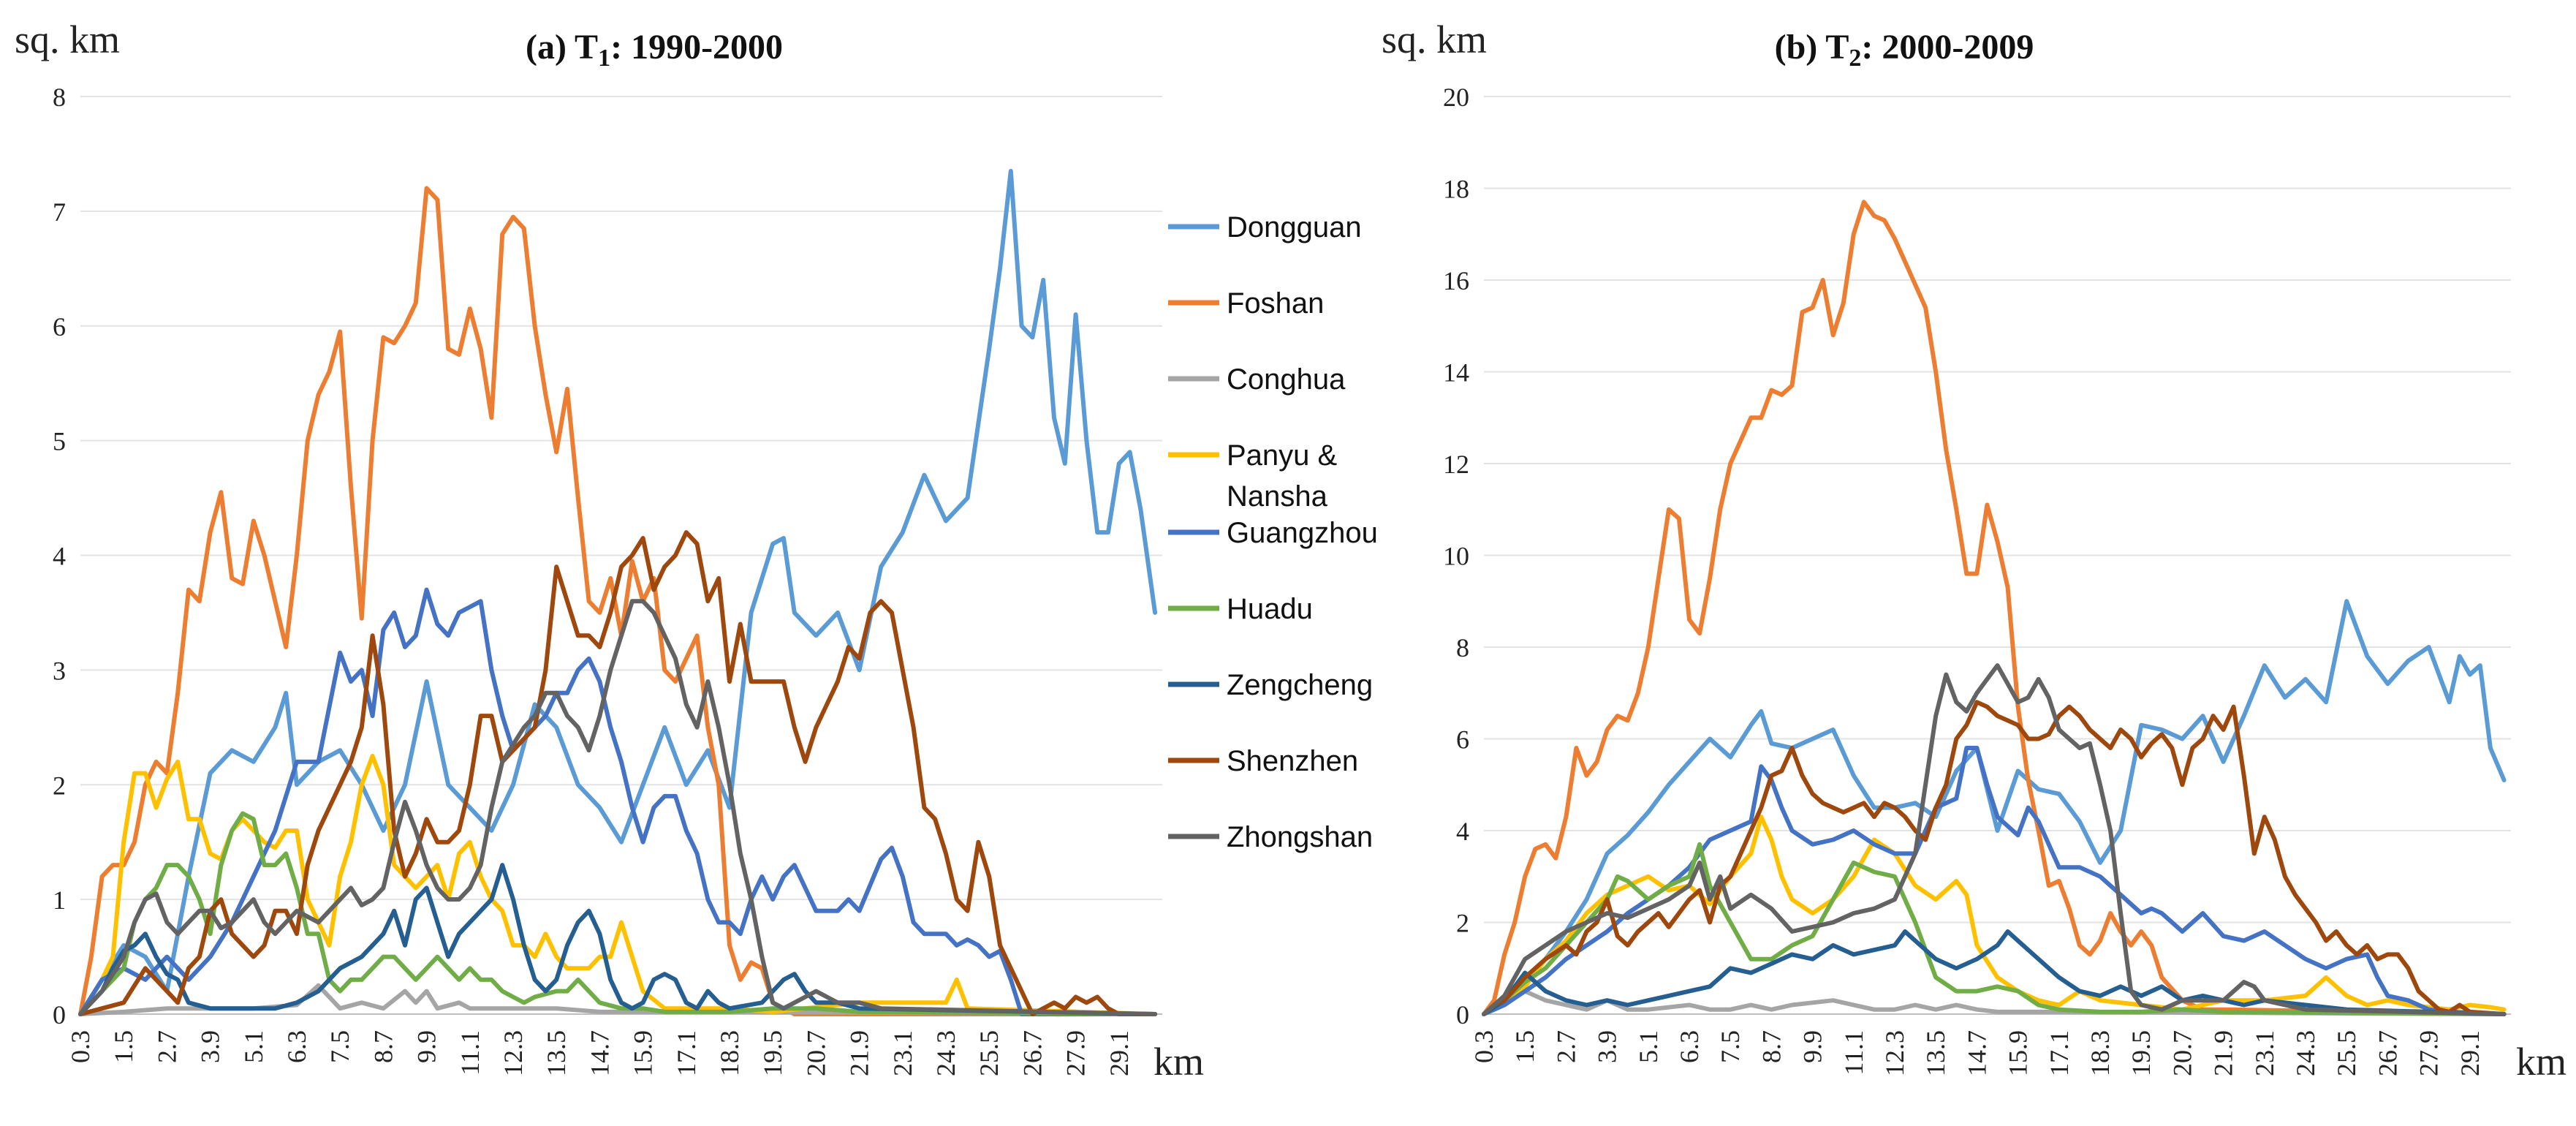 The width and height of the screenshot is (2576, 1126). What do you see at coordinates (1300, 685) in the screenshot?
I see `legend-label-zengcheng: Zengcheng` at bounding box center [1300, 685].